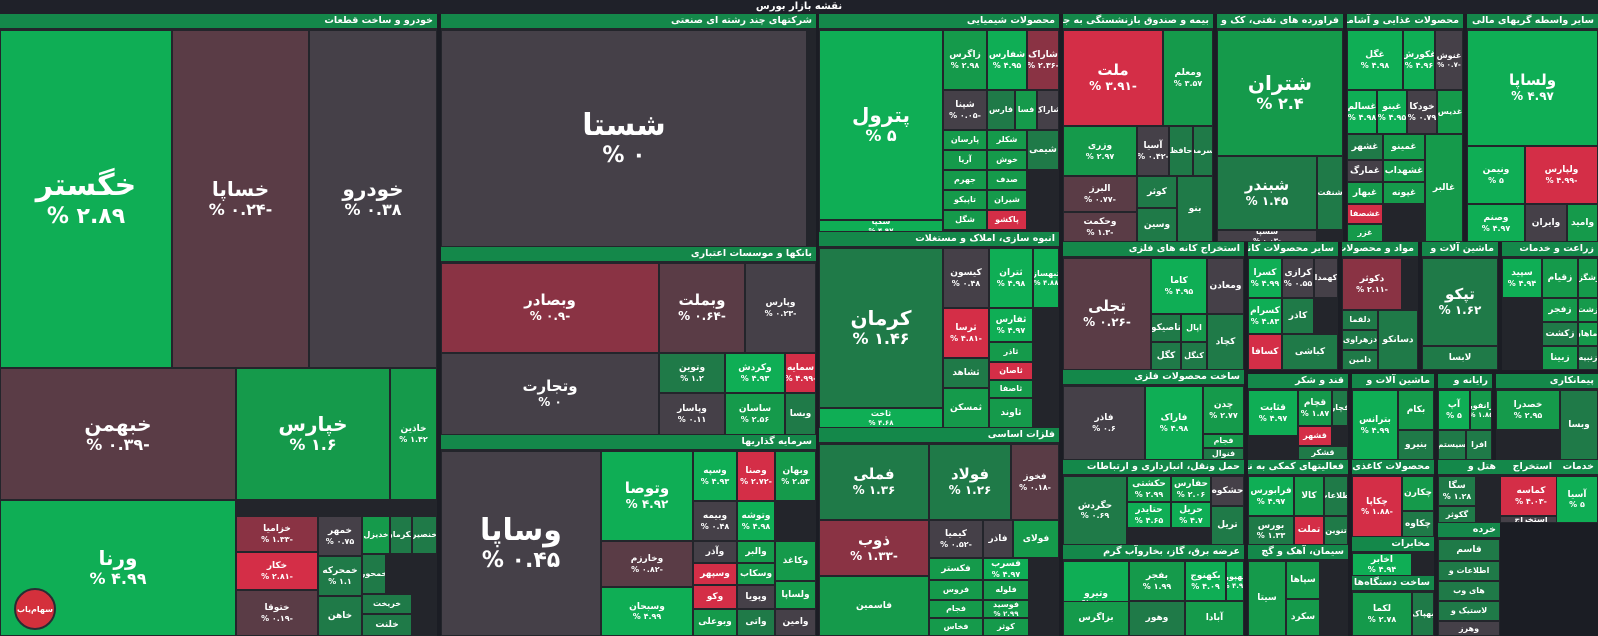  I want to click on stock-tile: خاهن, so click(340, 616).